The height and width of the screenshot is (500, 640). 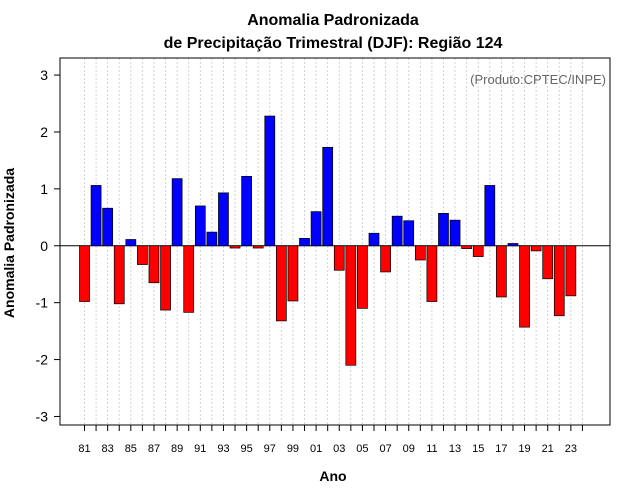 What do you see at coordinates (44, 75) in the screenshot?
I see `y-tick-label: 3` at bounding box center [44, 75].